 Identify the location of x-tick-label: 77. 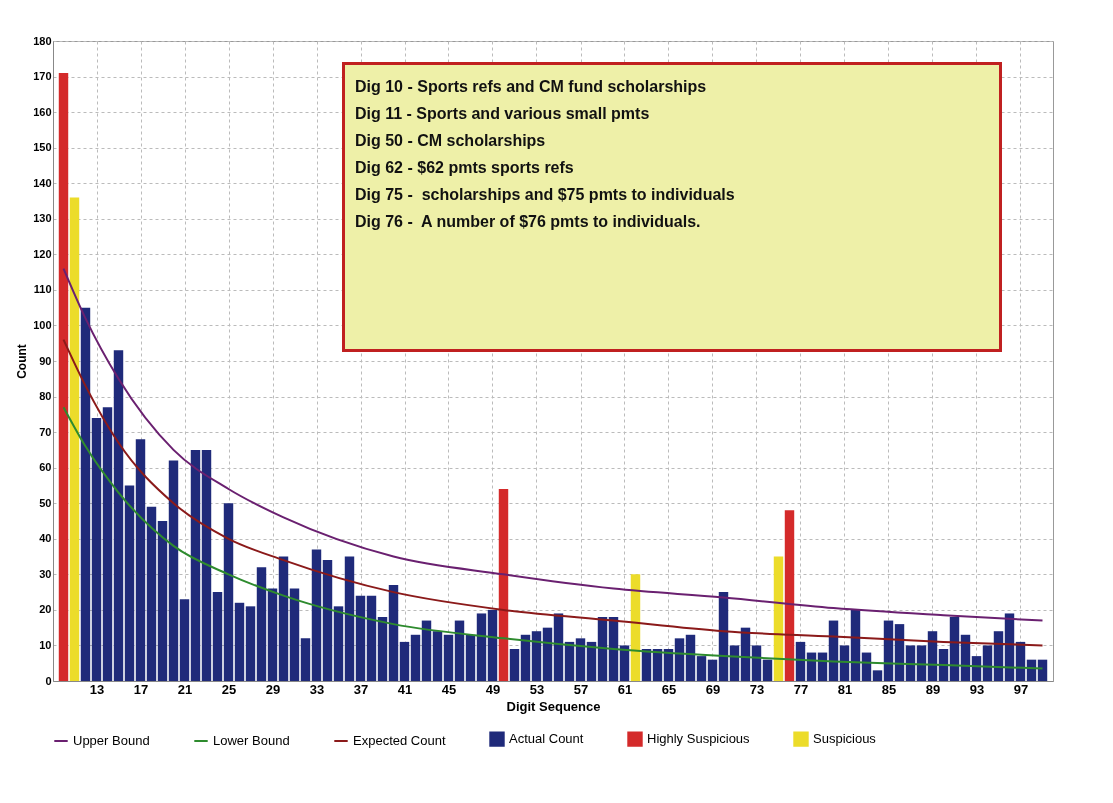
(801, 689).